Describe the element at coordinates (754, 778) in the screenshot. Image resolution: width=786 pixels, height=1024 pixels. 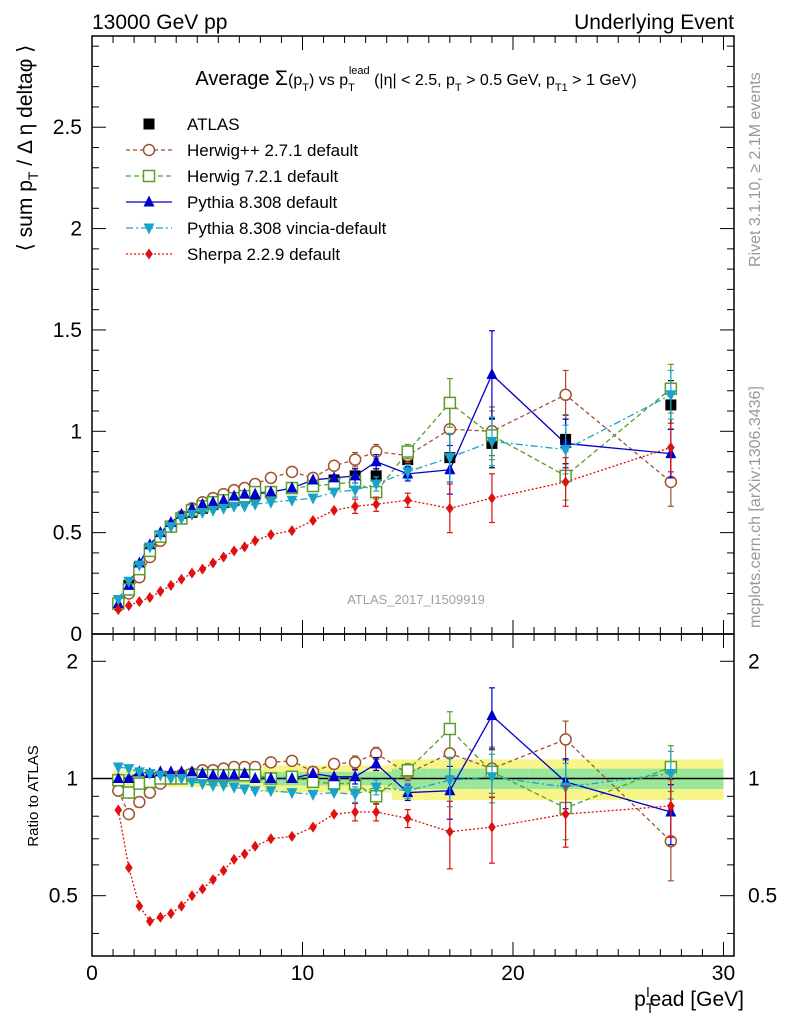
I see `y-tick-label-right: 1` at that location.